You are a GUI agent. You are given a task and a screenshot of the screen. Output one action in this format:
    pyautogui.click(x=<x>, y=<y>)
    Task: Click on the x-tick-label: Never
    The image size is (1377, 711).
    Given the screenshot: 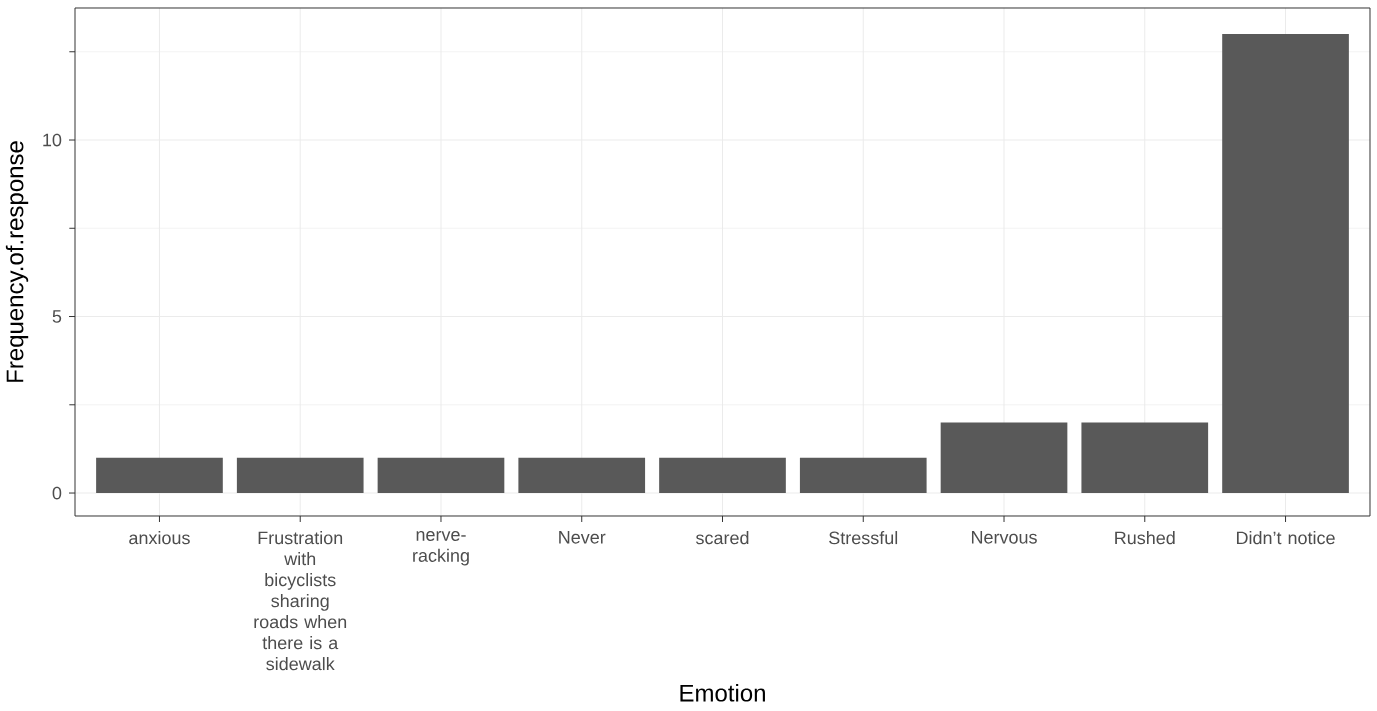 What is the action you would take?
    pyautogui.click(x=582, y=537)
    